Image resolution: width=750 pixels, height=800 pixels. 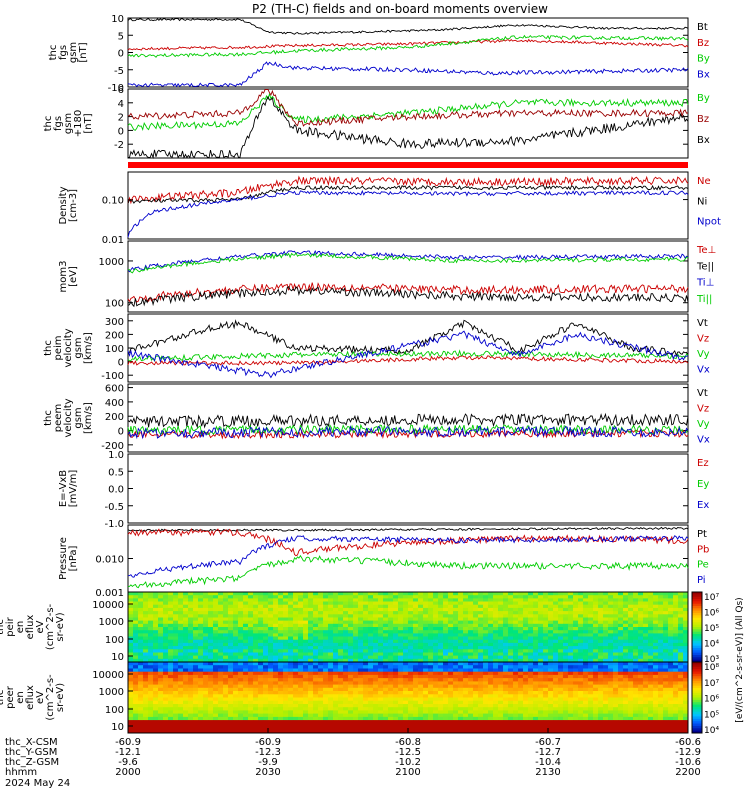 I want to click on y-axis-label-line: [nT], so click(x=88, y=123).